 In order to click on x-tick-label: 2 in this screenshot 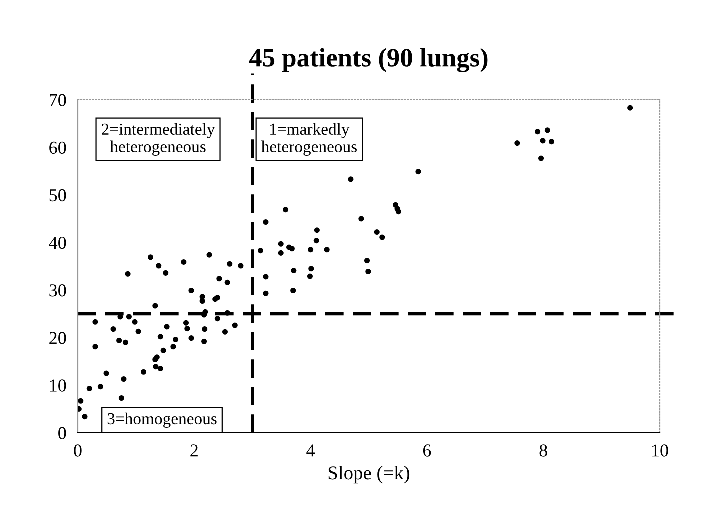, I will do `click(194, 450)`.